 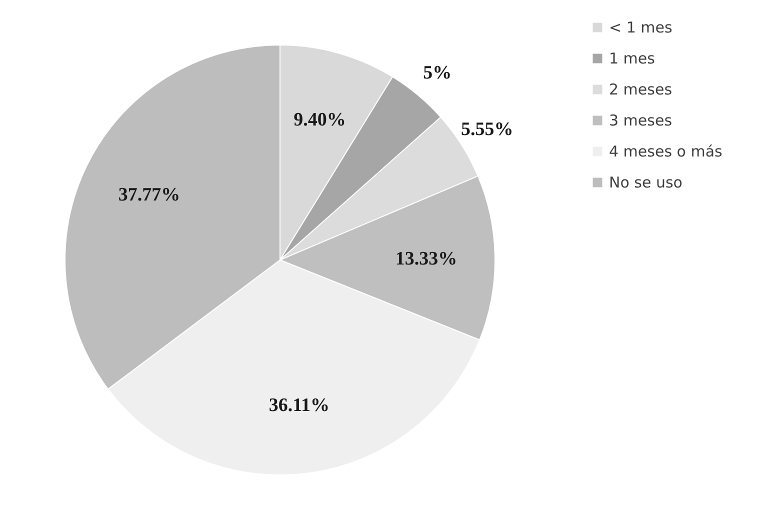 I want to click on legend-label: 4 meses o más, so click(x=666, y=151).